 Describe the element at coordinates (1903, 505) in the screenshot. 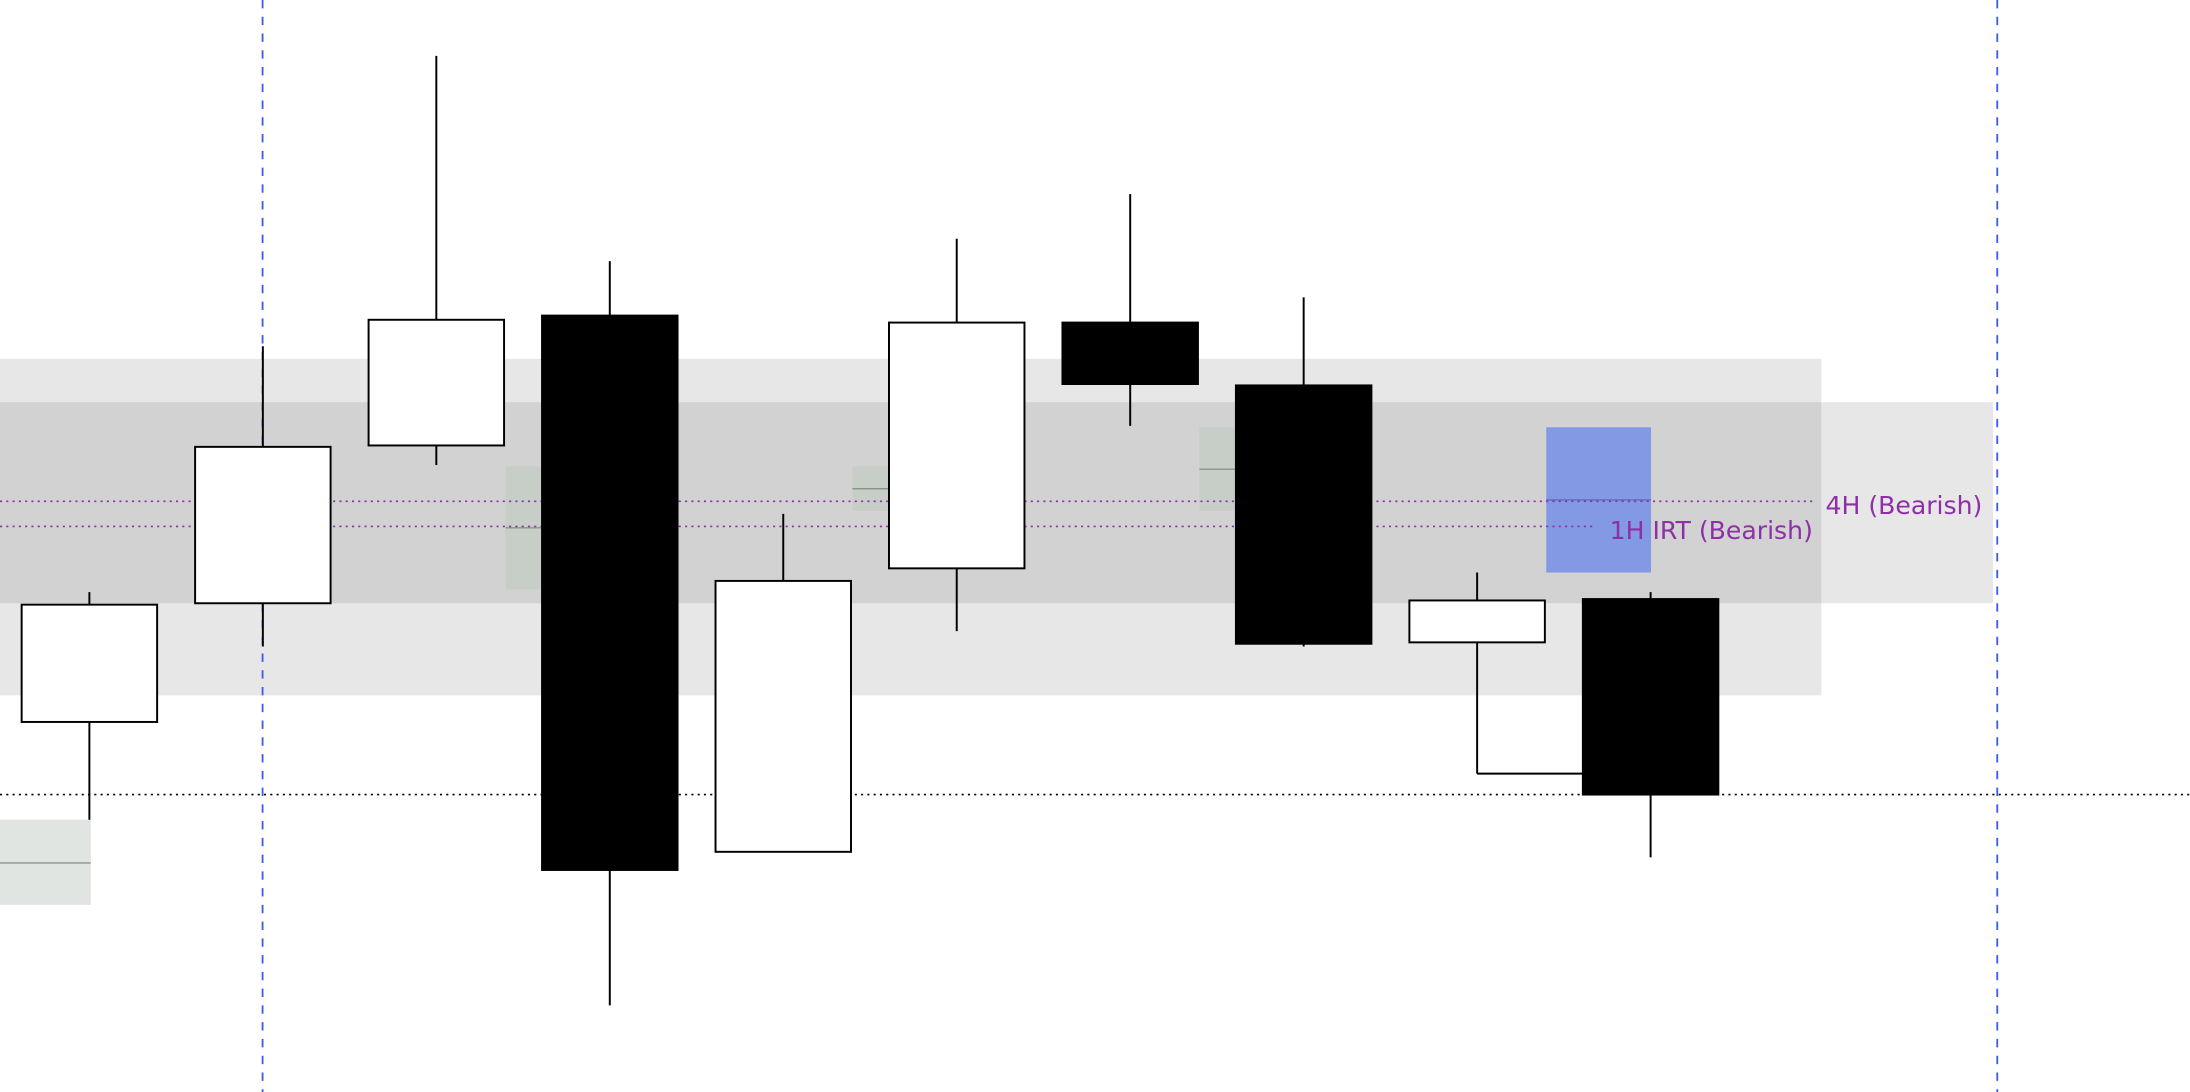

I see `level-label-4h: 4H (Bearish)` at that location.